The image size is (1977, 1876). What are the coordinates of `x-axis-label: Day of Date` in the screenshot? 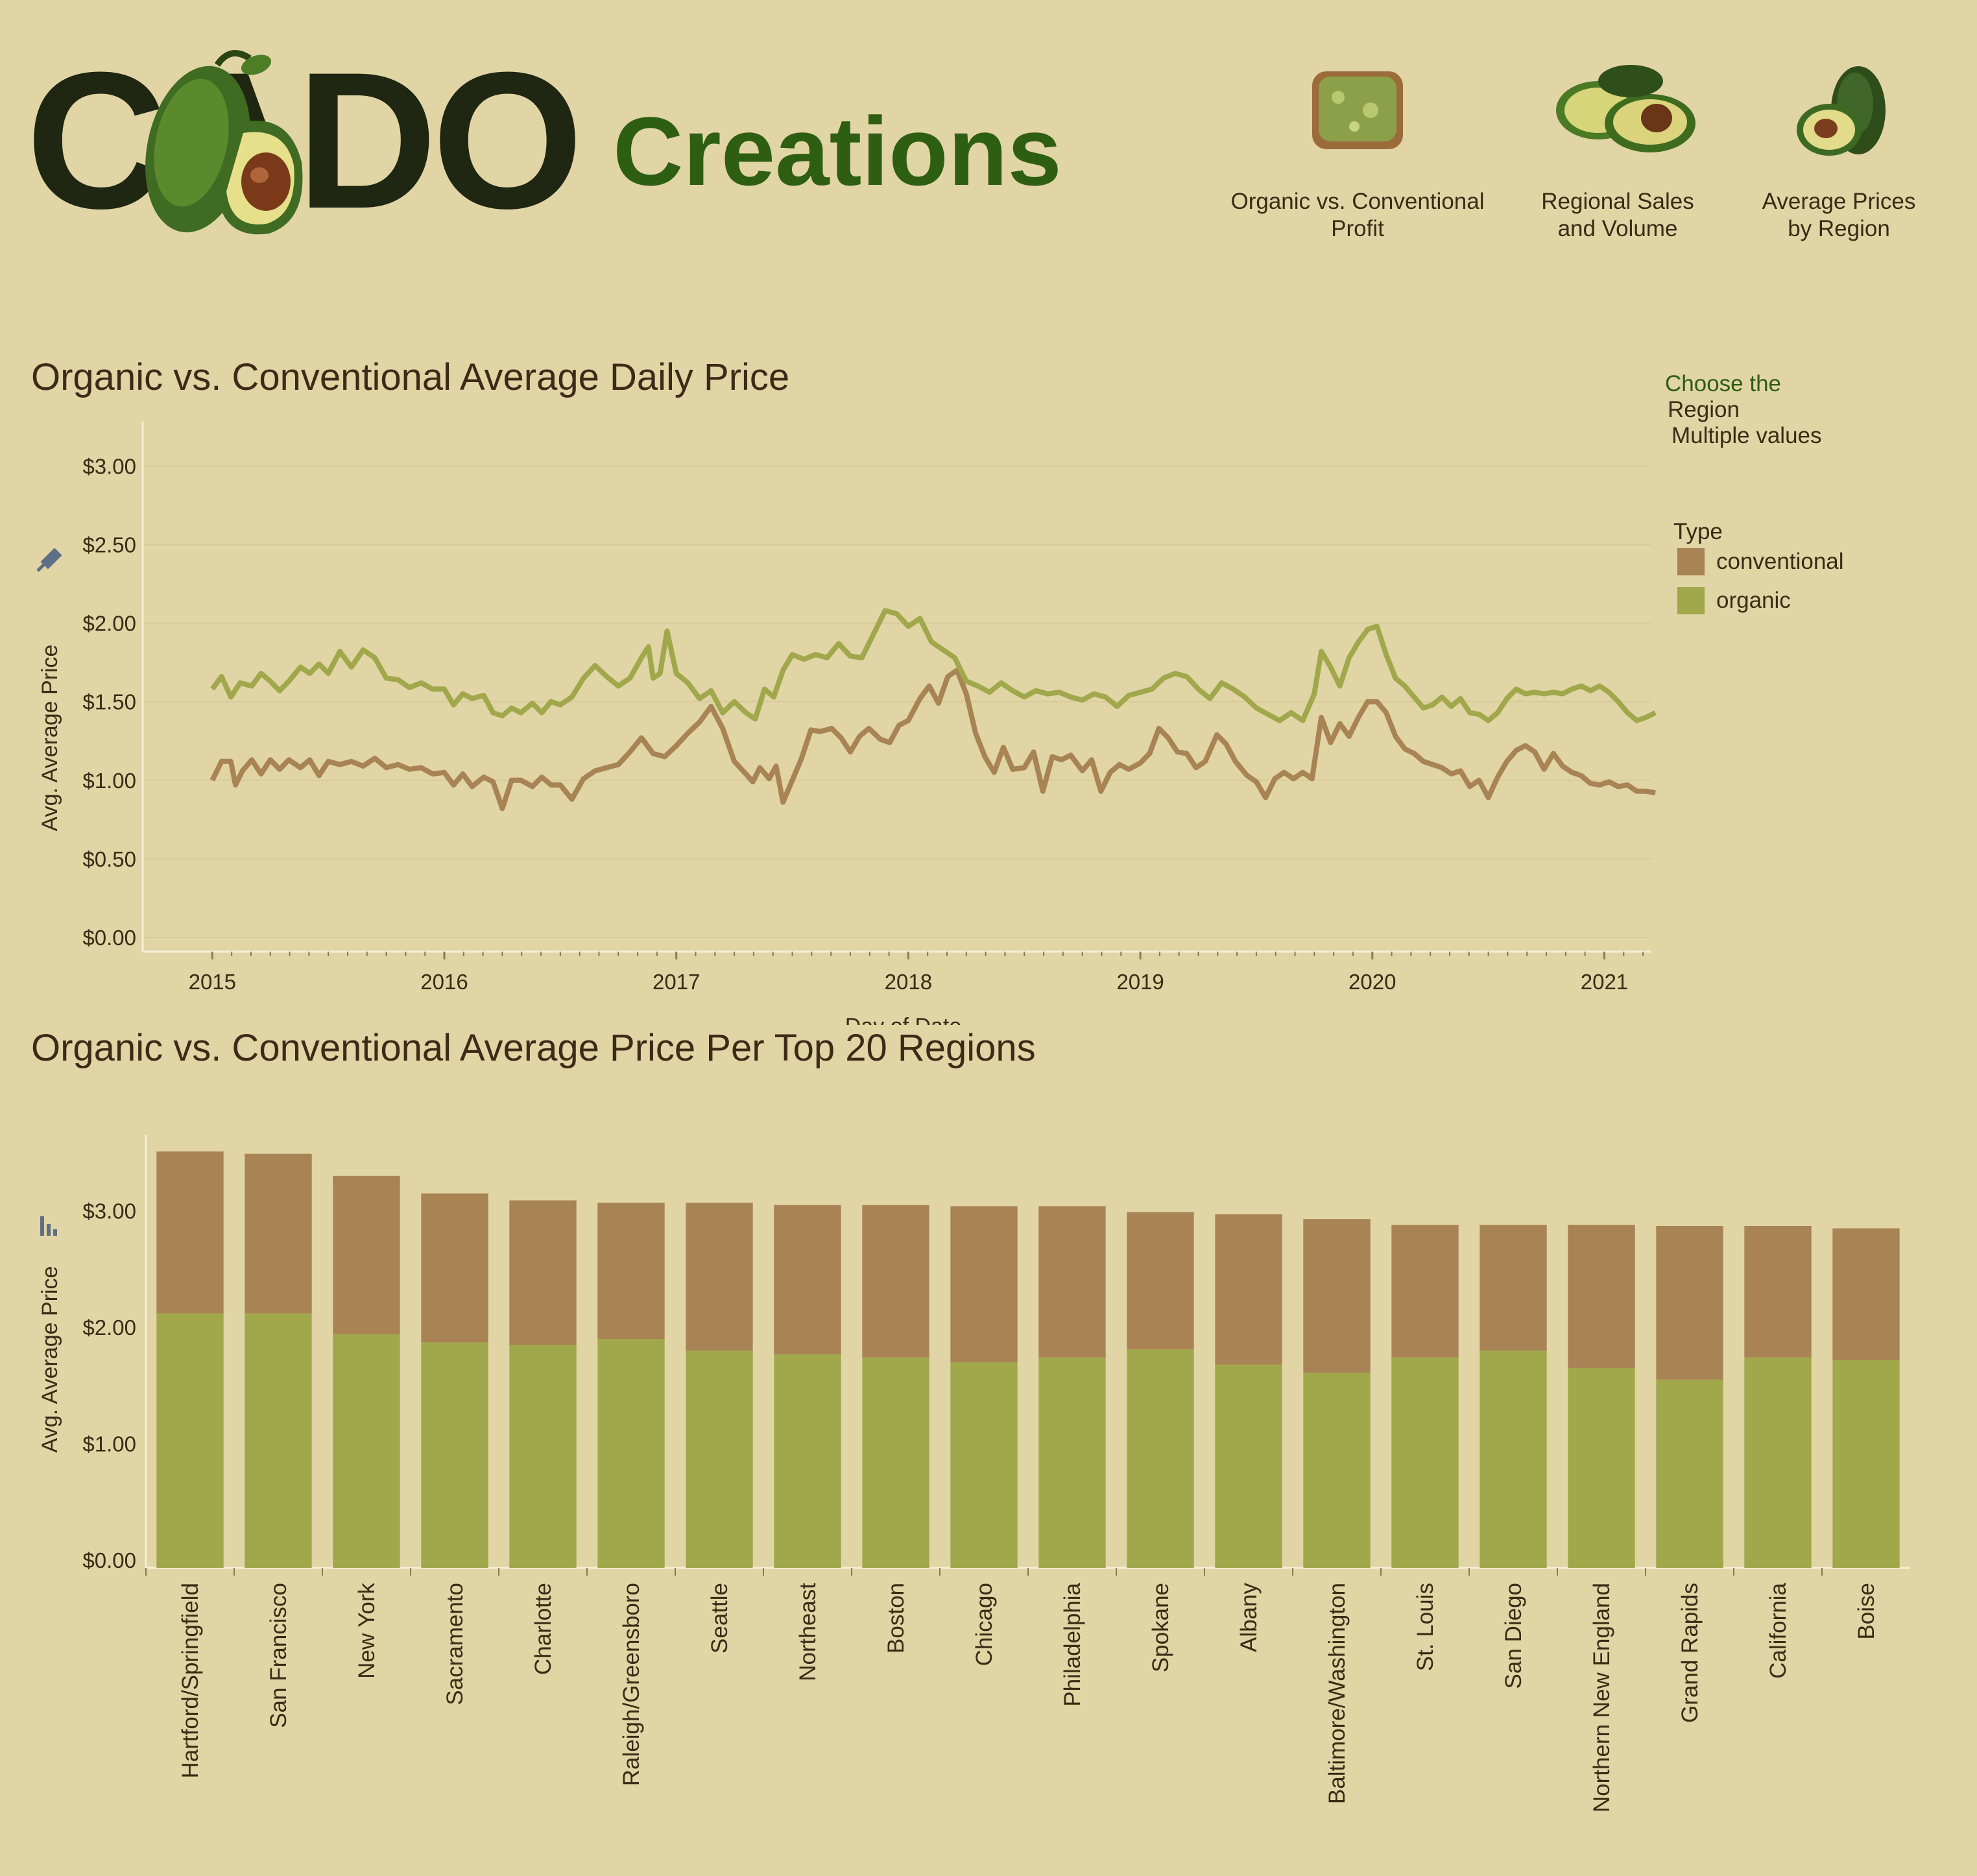 It's located at (903, 1020).